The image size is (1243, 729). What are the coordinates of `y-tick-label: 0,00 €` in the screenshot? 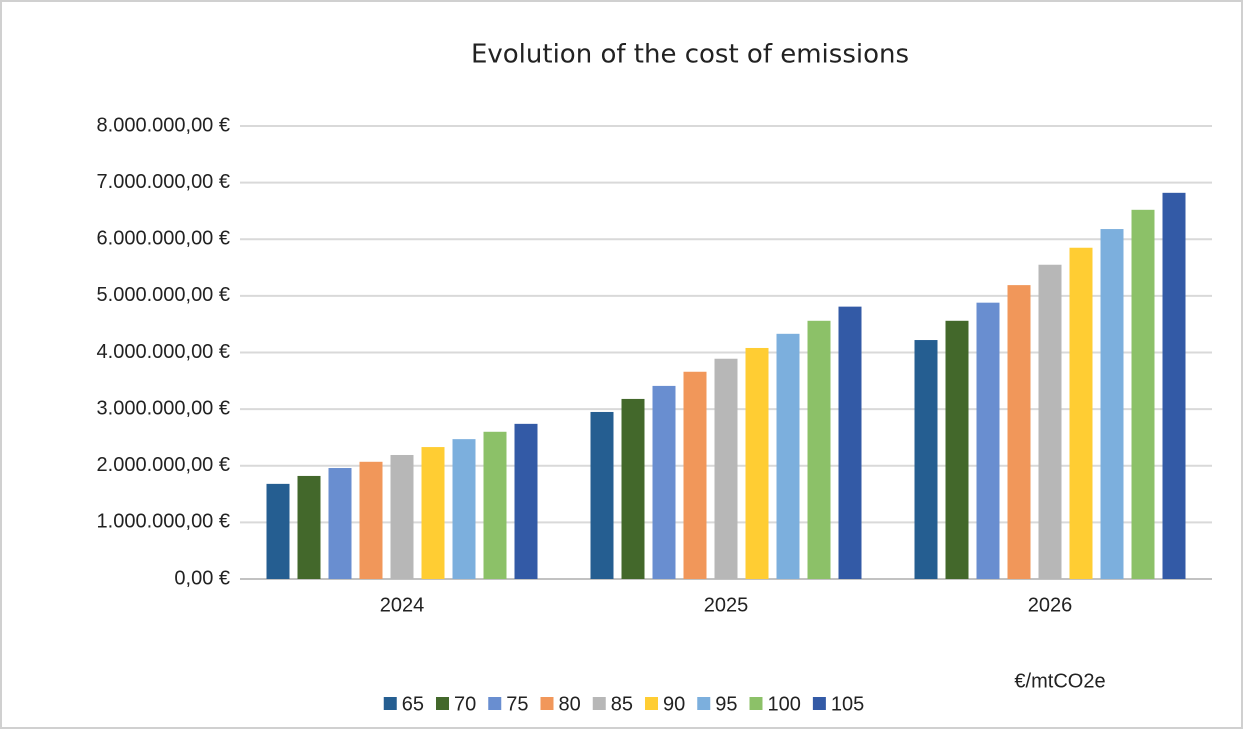 It's located at (202, 578).